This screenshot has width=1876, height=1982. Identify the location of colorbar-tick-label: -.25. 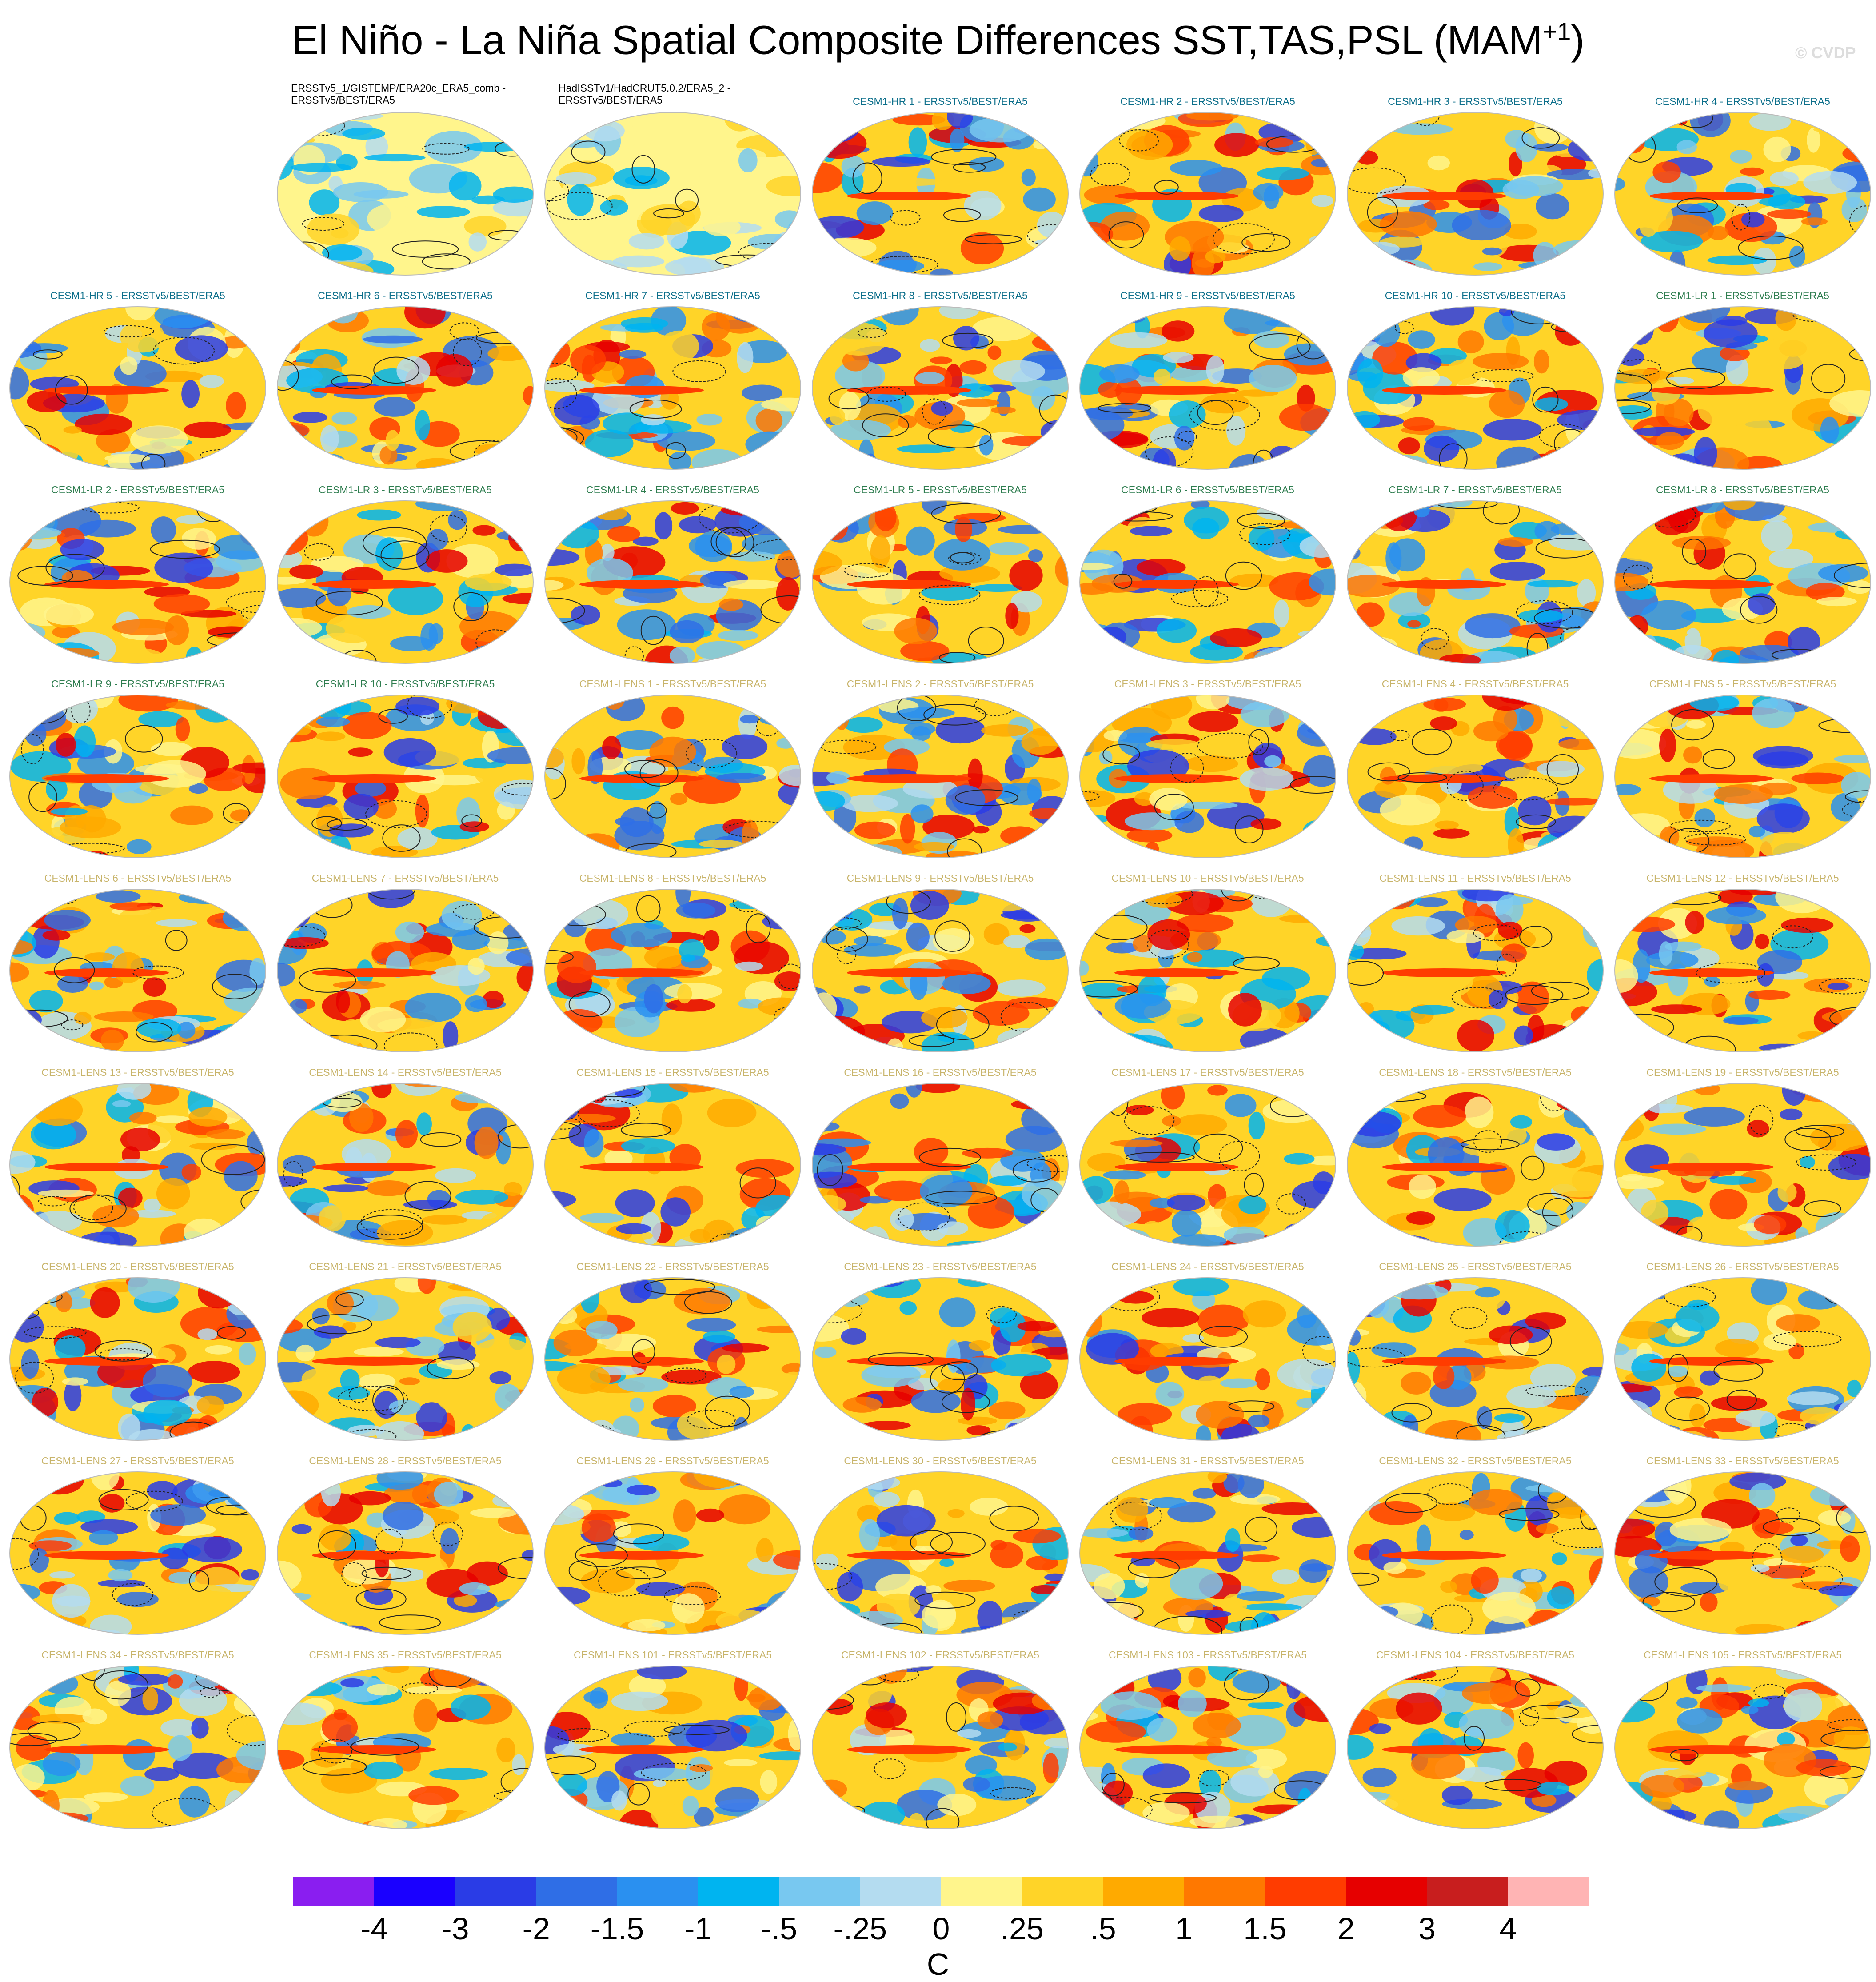
(860, 1928).